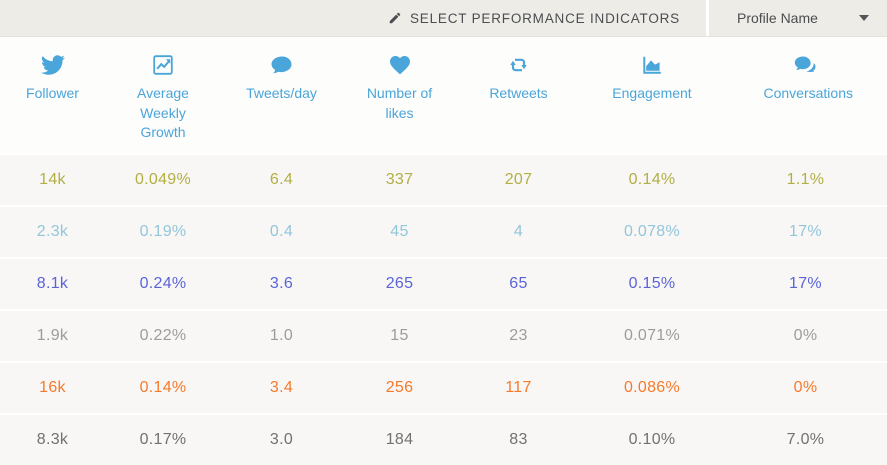 This screenshot has height=465, width=887. What do you see at coordinates (163, 335) in the screenshot?
I see `cell-growth: 0.22%` at bounding box center [163, 335].